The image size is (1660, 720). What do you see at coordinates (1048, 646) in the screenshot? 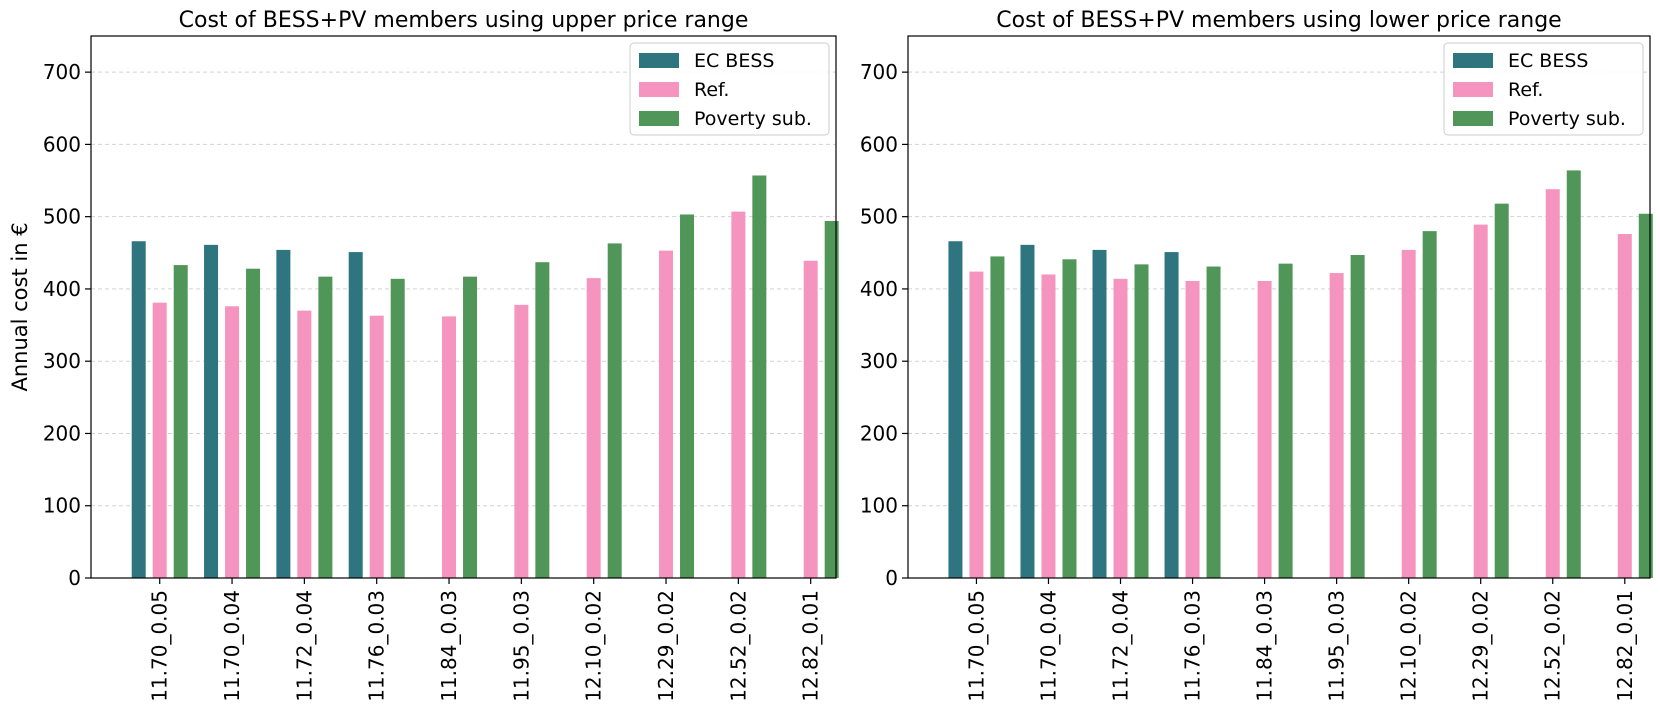
I see `x-tick-label: 11.70_0.04` at bounding box center [1048, 646].